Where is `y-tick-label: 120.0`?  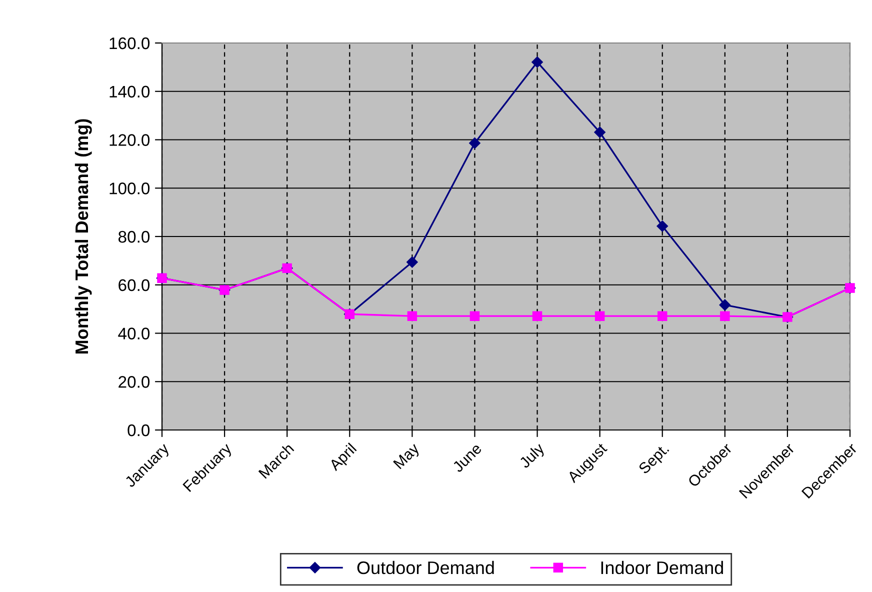
y-tick-label: 120.0 is located at coordinates (130, 140).